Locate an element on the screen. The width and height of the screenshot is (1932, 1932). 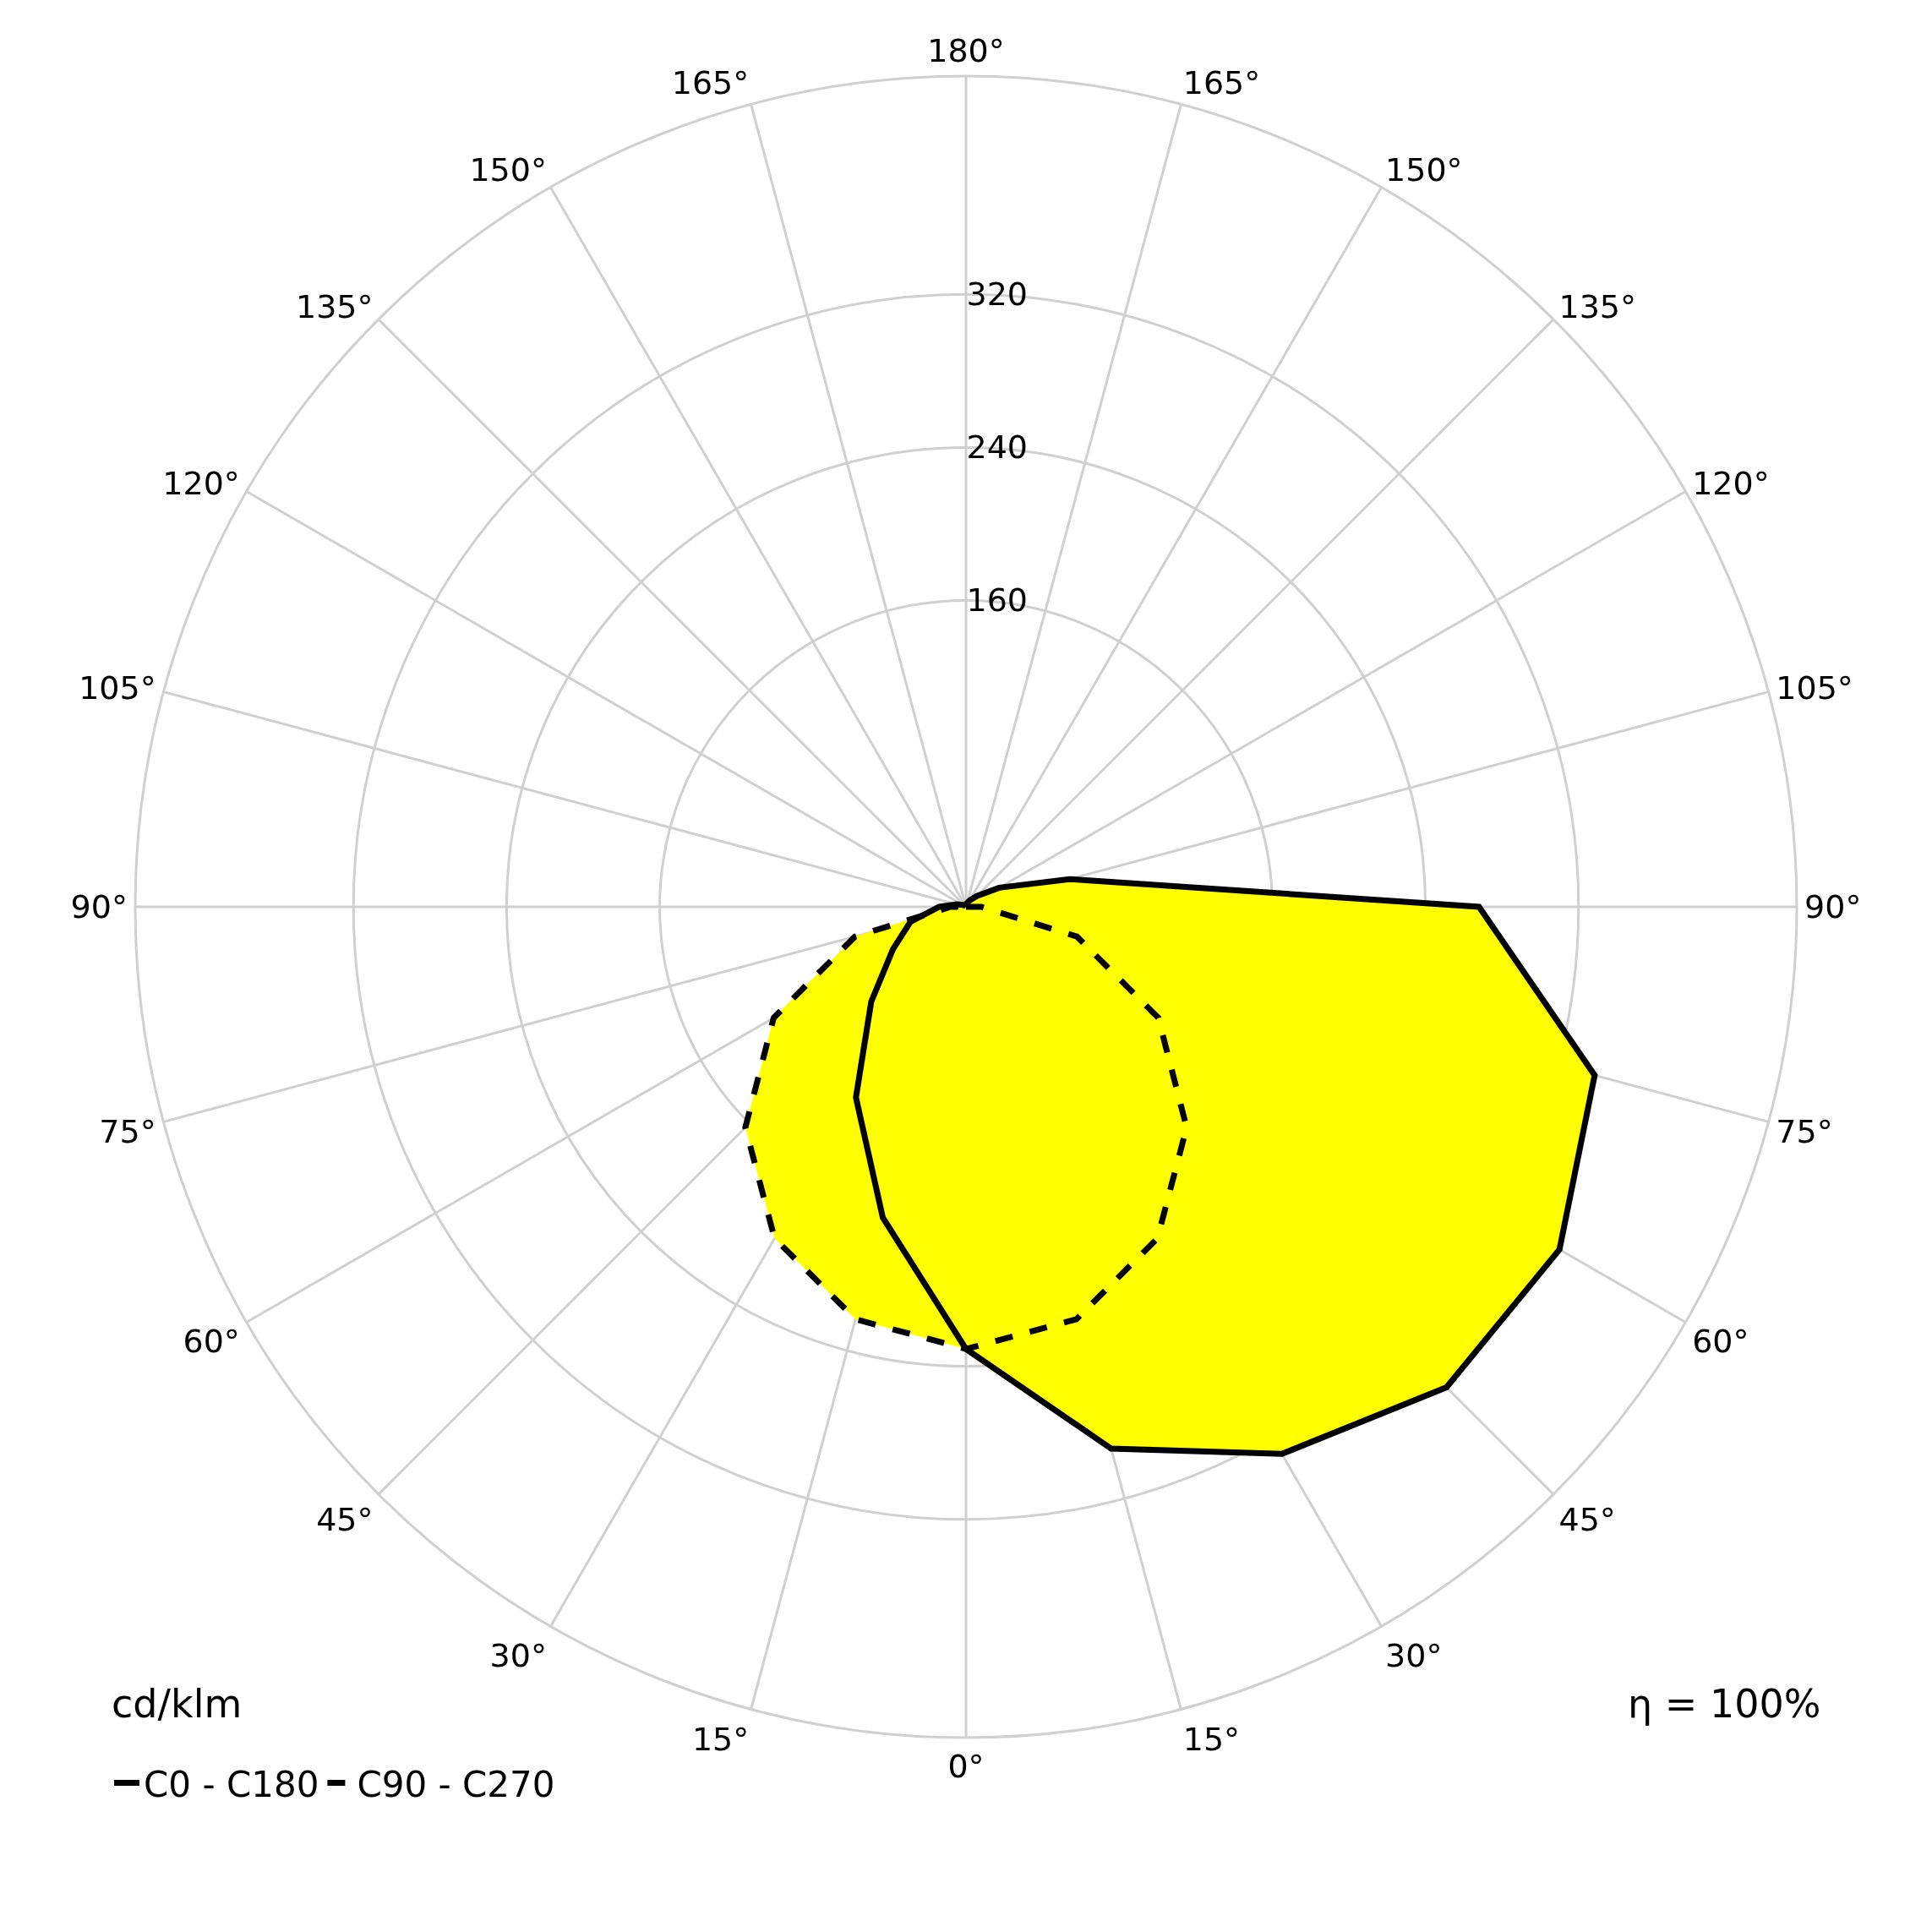
y-tick-label: 320 is located at coordinates (997, 294).